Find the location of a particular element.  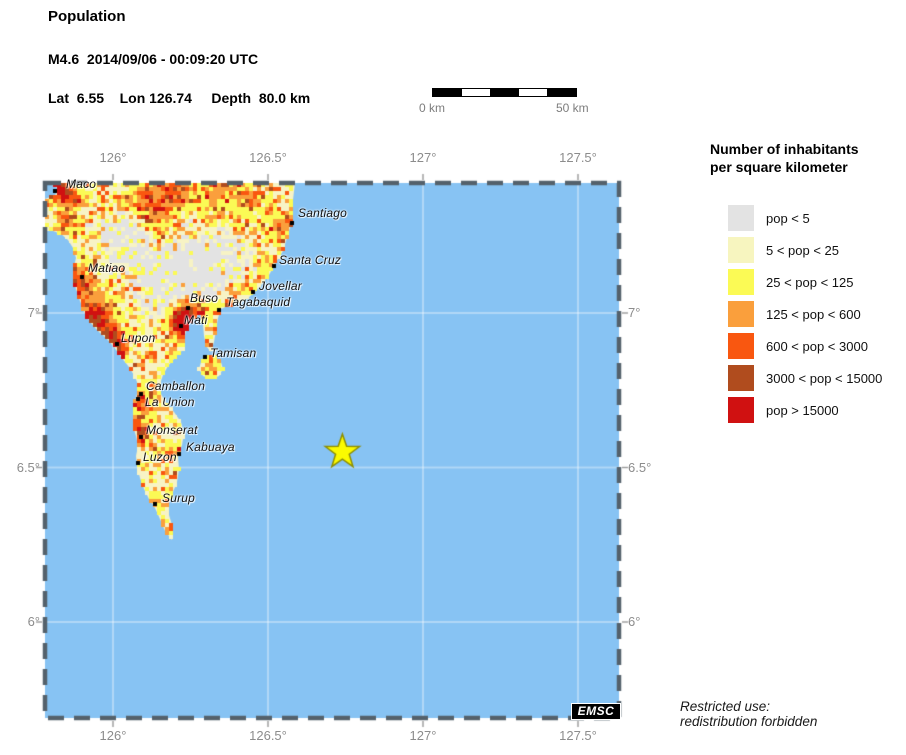

legend-row: 125 < pop < 600 is located at coordinates (805, 314).